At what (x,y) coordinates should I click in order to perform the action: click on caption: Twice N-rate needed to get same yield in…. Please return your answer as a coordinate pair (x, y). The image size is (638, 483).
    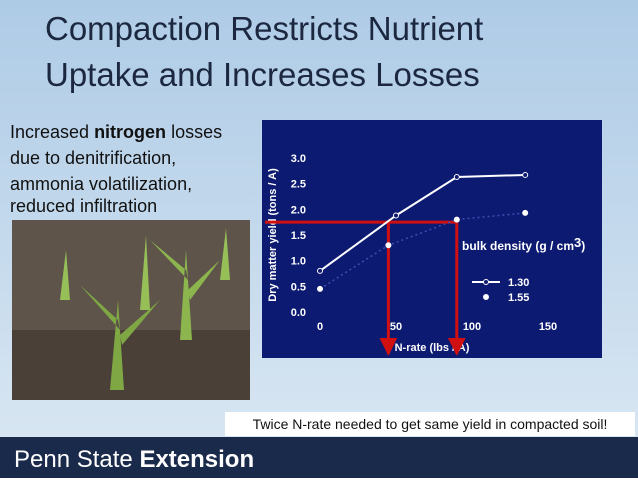
    Looking at the image, I should click on (430, 424).